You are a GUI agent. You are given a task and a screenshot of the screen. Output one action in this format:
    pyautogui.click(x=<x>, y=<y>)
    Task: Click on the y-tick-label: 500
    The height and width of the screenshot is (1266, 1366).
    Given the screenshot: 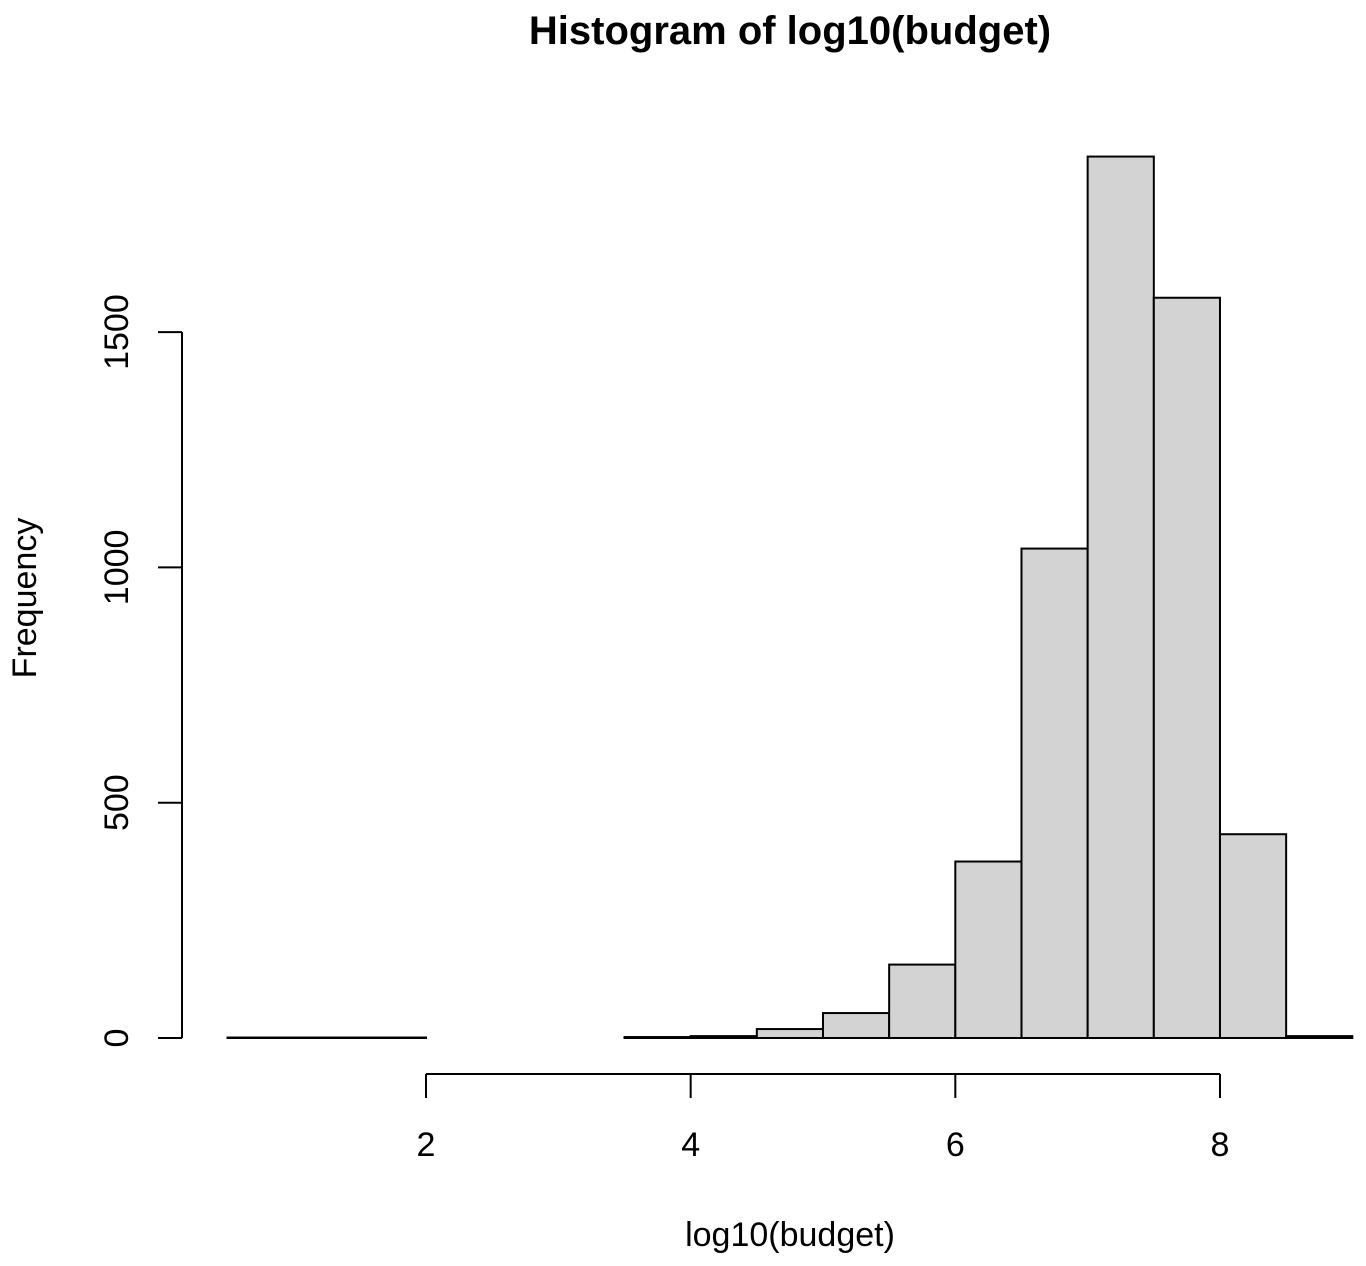 What is the action you would take?
    pyautogui.click(x=117, y=802)
    